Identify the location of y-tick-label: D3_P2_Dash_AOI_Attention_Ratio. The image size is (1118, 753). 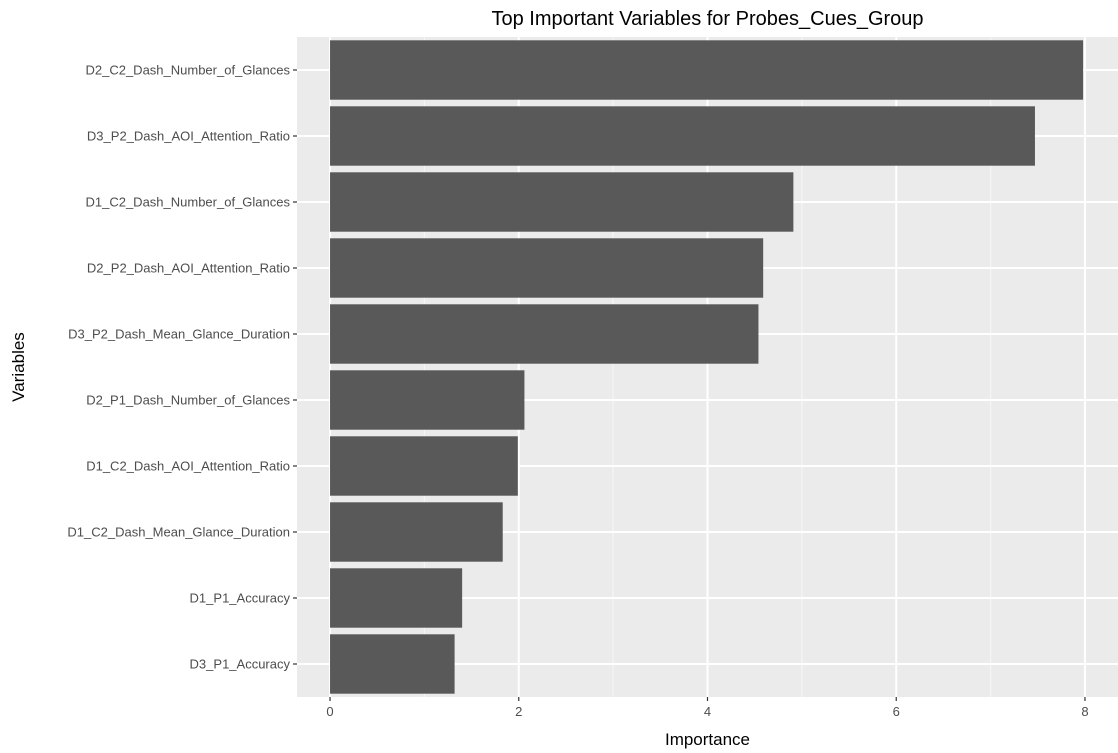
(188, 136).